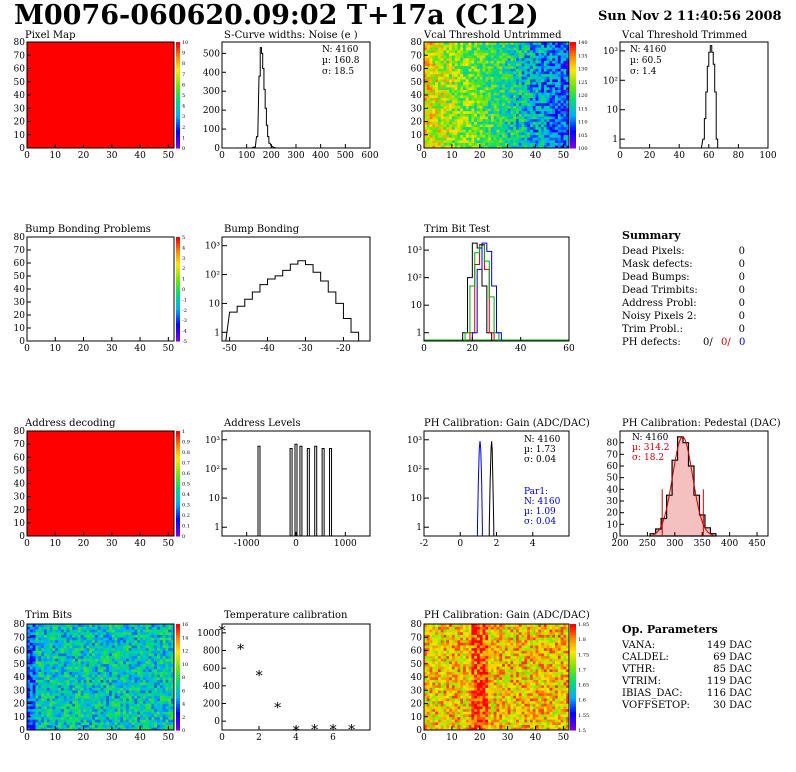 This screenshot has width=796, height=772. What do you see at coordinates (497, 544) in the screenshot?
I see `x-tick-label: 2` at bounding box center [497, 544].